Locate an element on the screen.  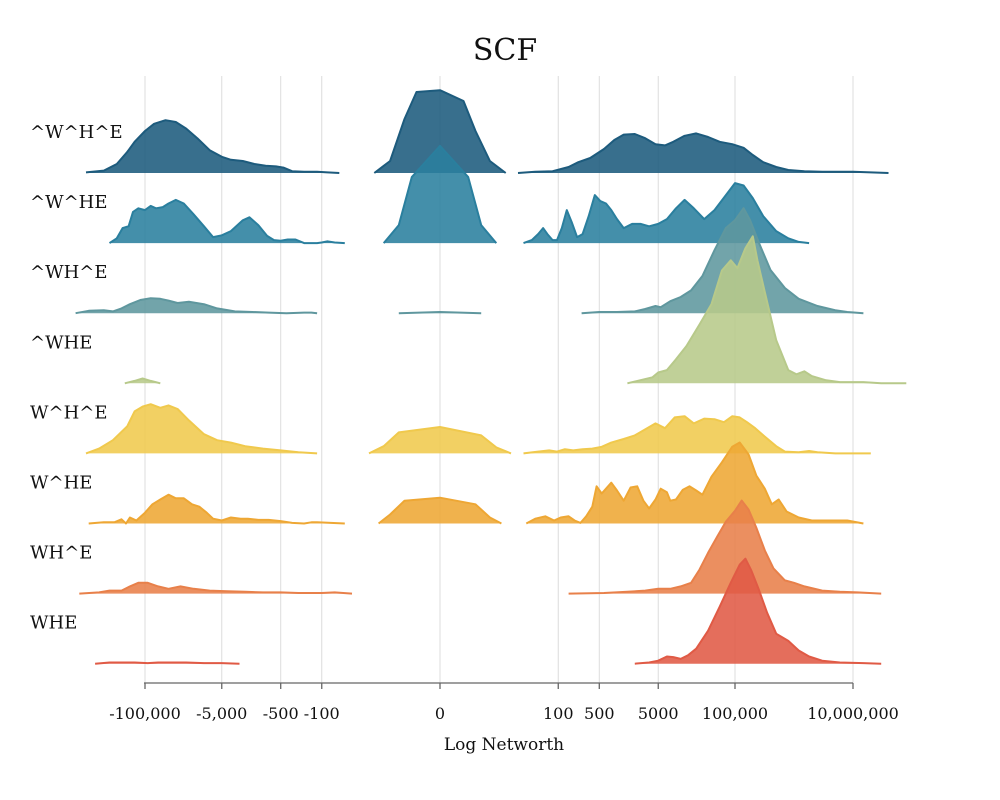
x-tick-label: 100 is located at coordinates (558, 713).